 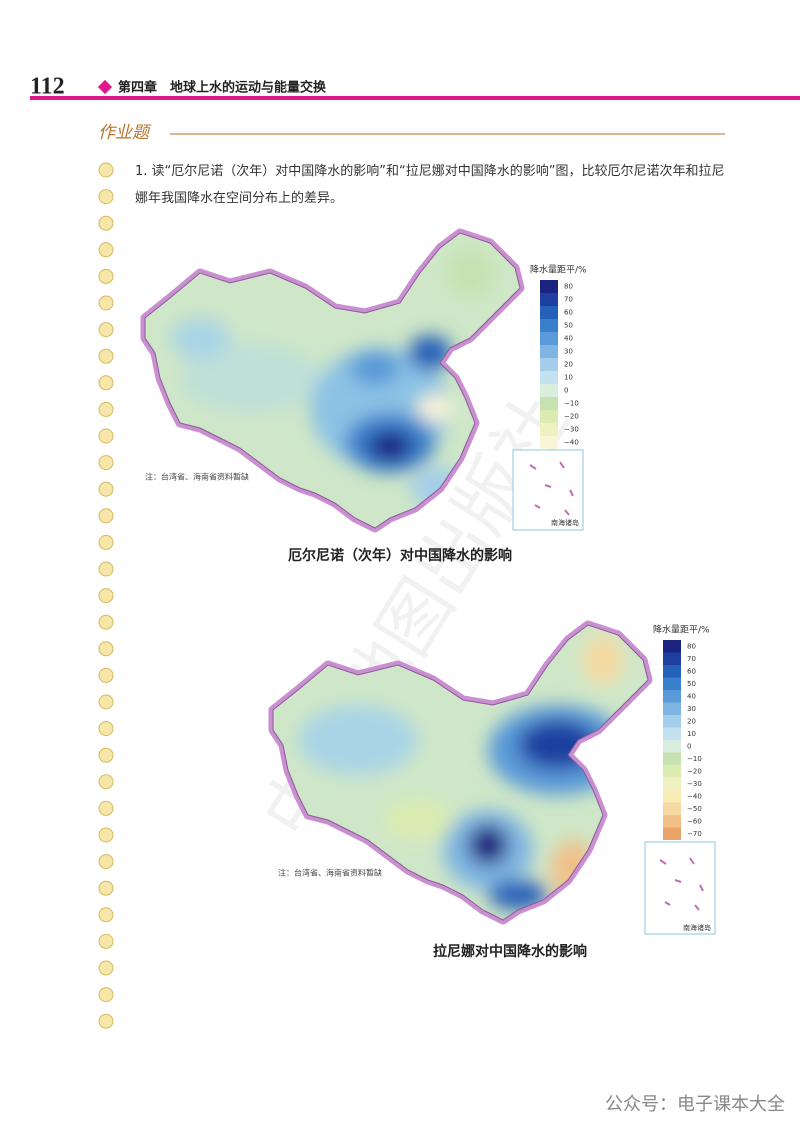 I want to click on binding-rings, so click(x=106, y=595).